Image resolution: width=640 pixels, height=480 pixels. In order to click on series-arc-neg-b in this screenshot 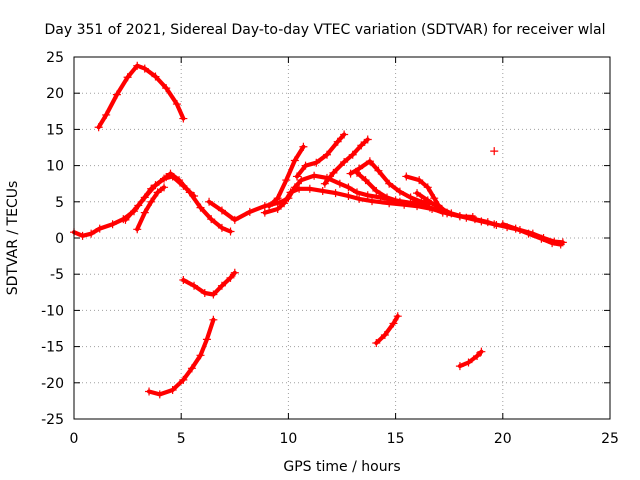, I will do `click(181, 357)`.